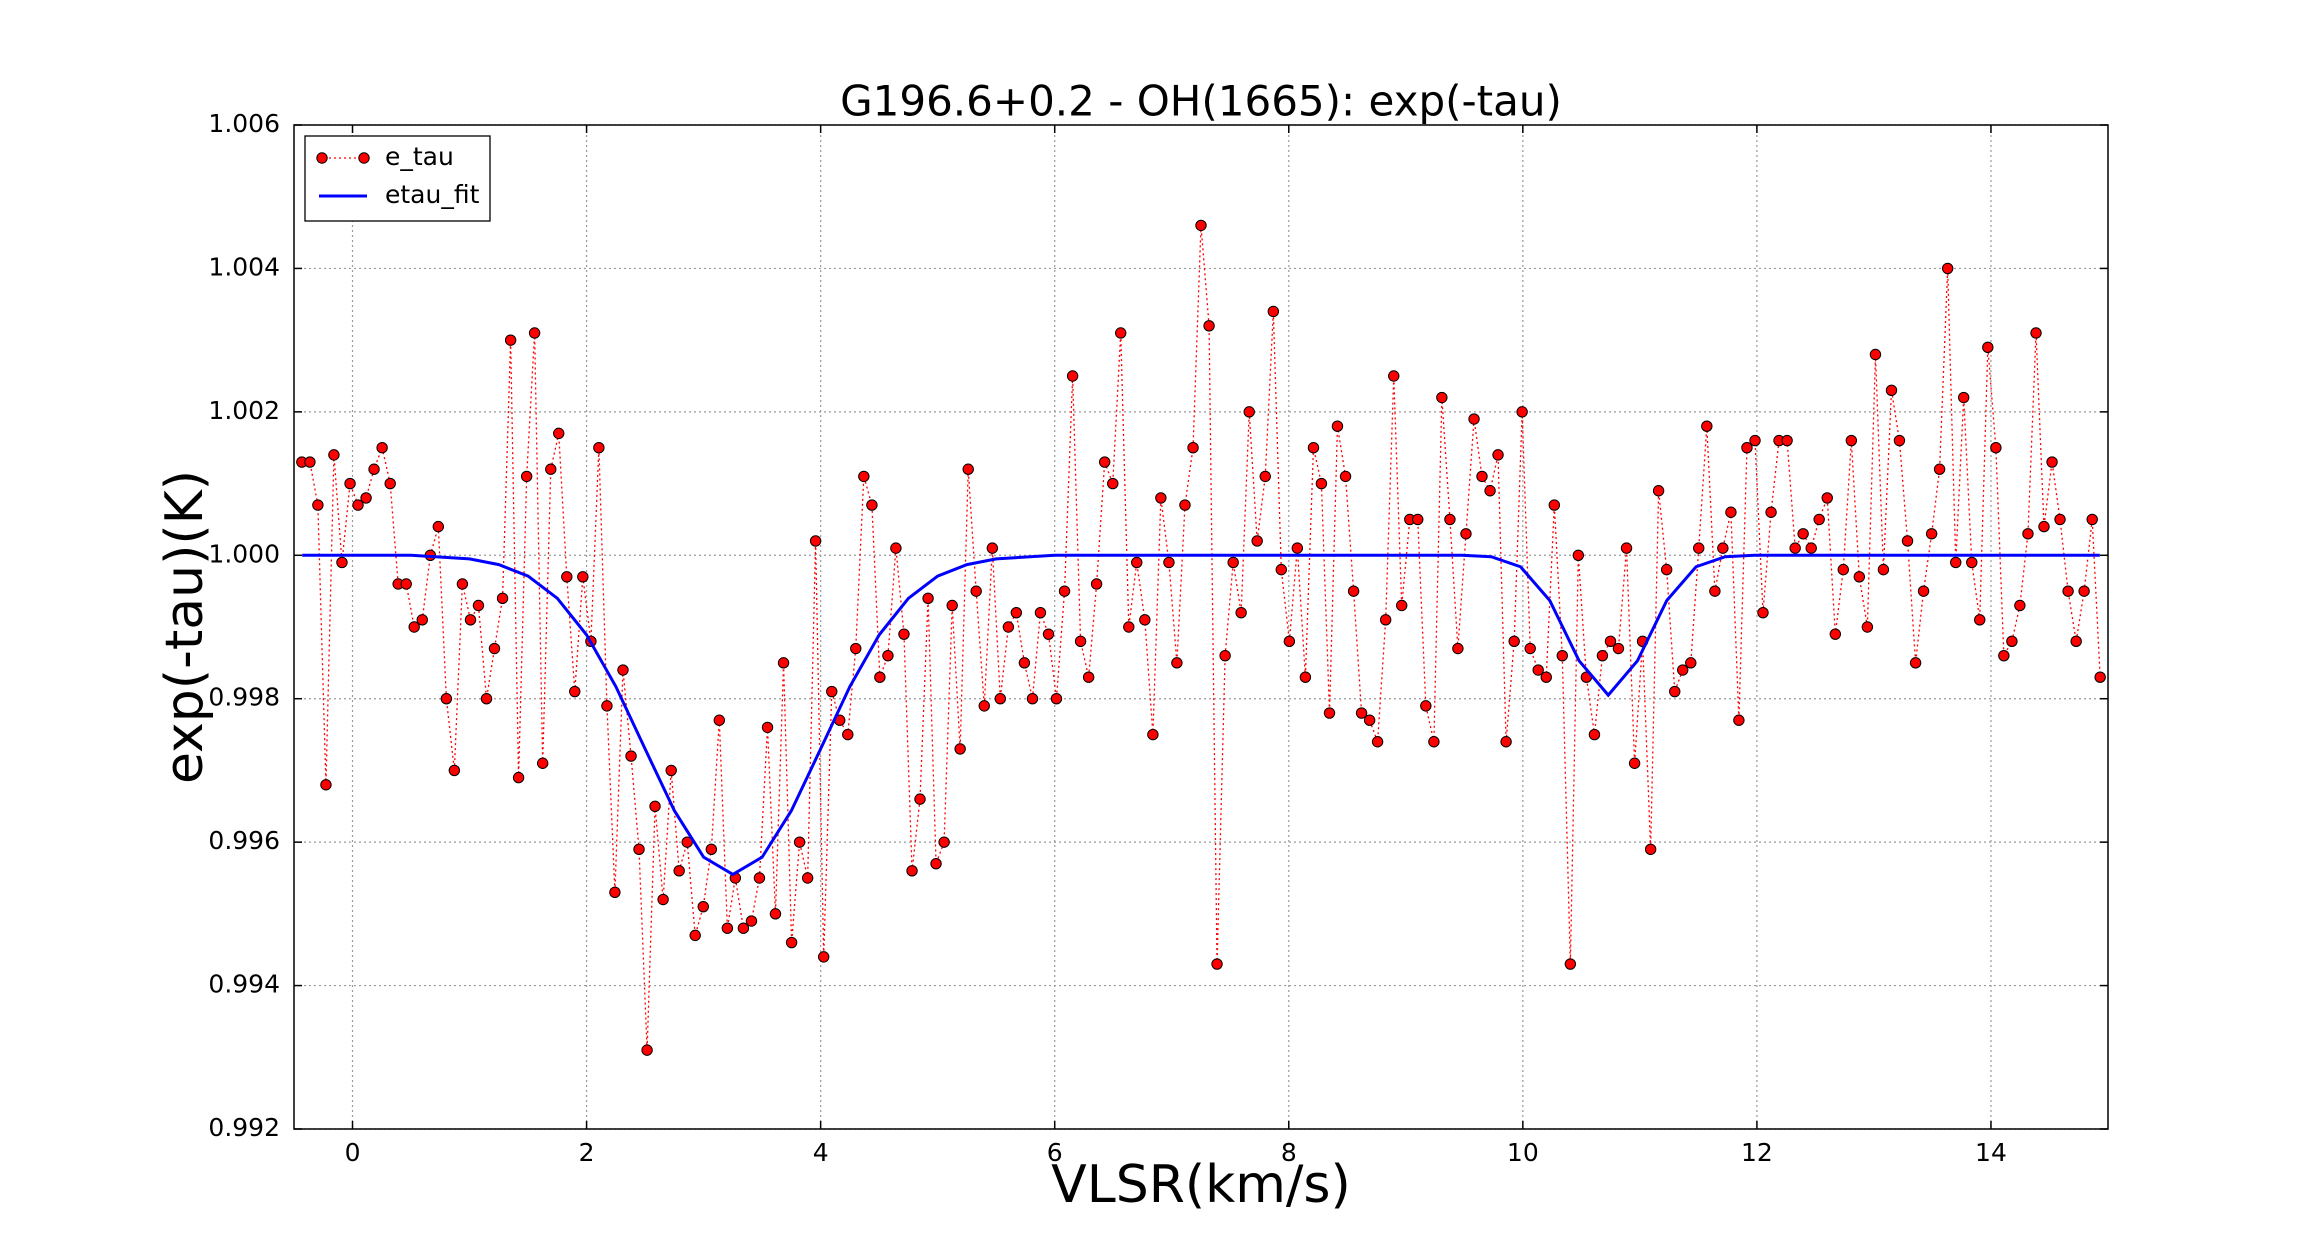 Image resolution: width=2318 pixels, height=1242 pixels. Describe the element at coordinates (1757, 1152) in the screenshot. I see `x-tick-label: 12` at that location.